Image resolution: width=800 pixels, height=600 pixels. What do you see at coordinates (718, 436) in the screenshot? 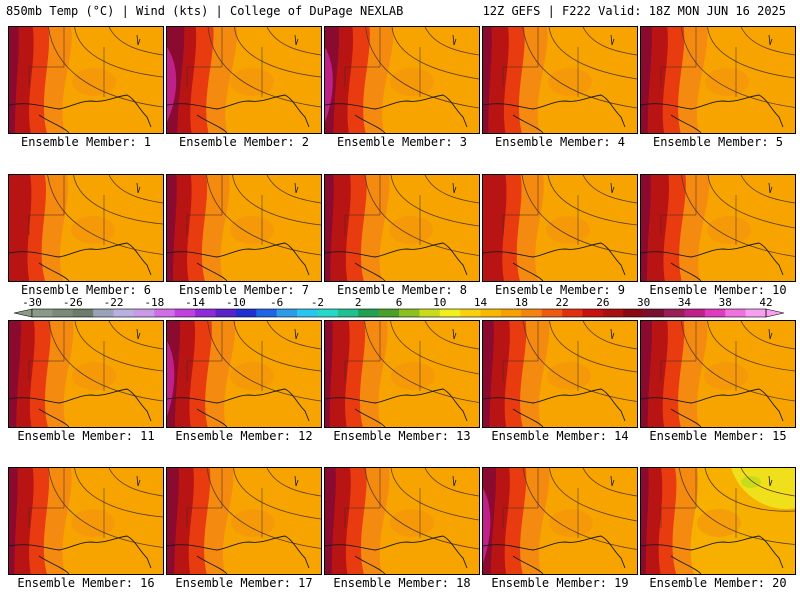
I see `ensemble-member-label: Ensemble Member: 15` at bounding box center [718, 436].